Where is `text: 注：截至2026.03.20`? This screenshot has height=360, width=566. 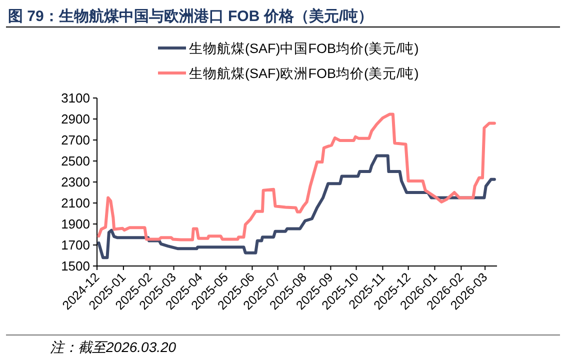
text: 注：截至2026.03.20 is located at coordinates (113, 347).